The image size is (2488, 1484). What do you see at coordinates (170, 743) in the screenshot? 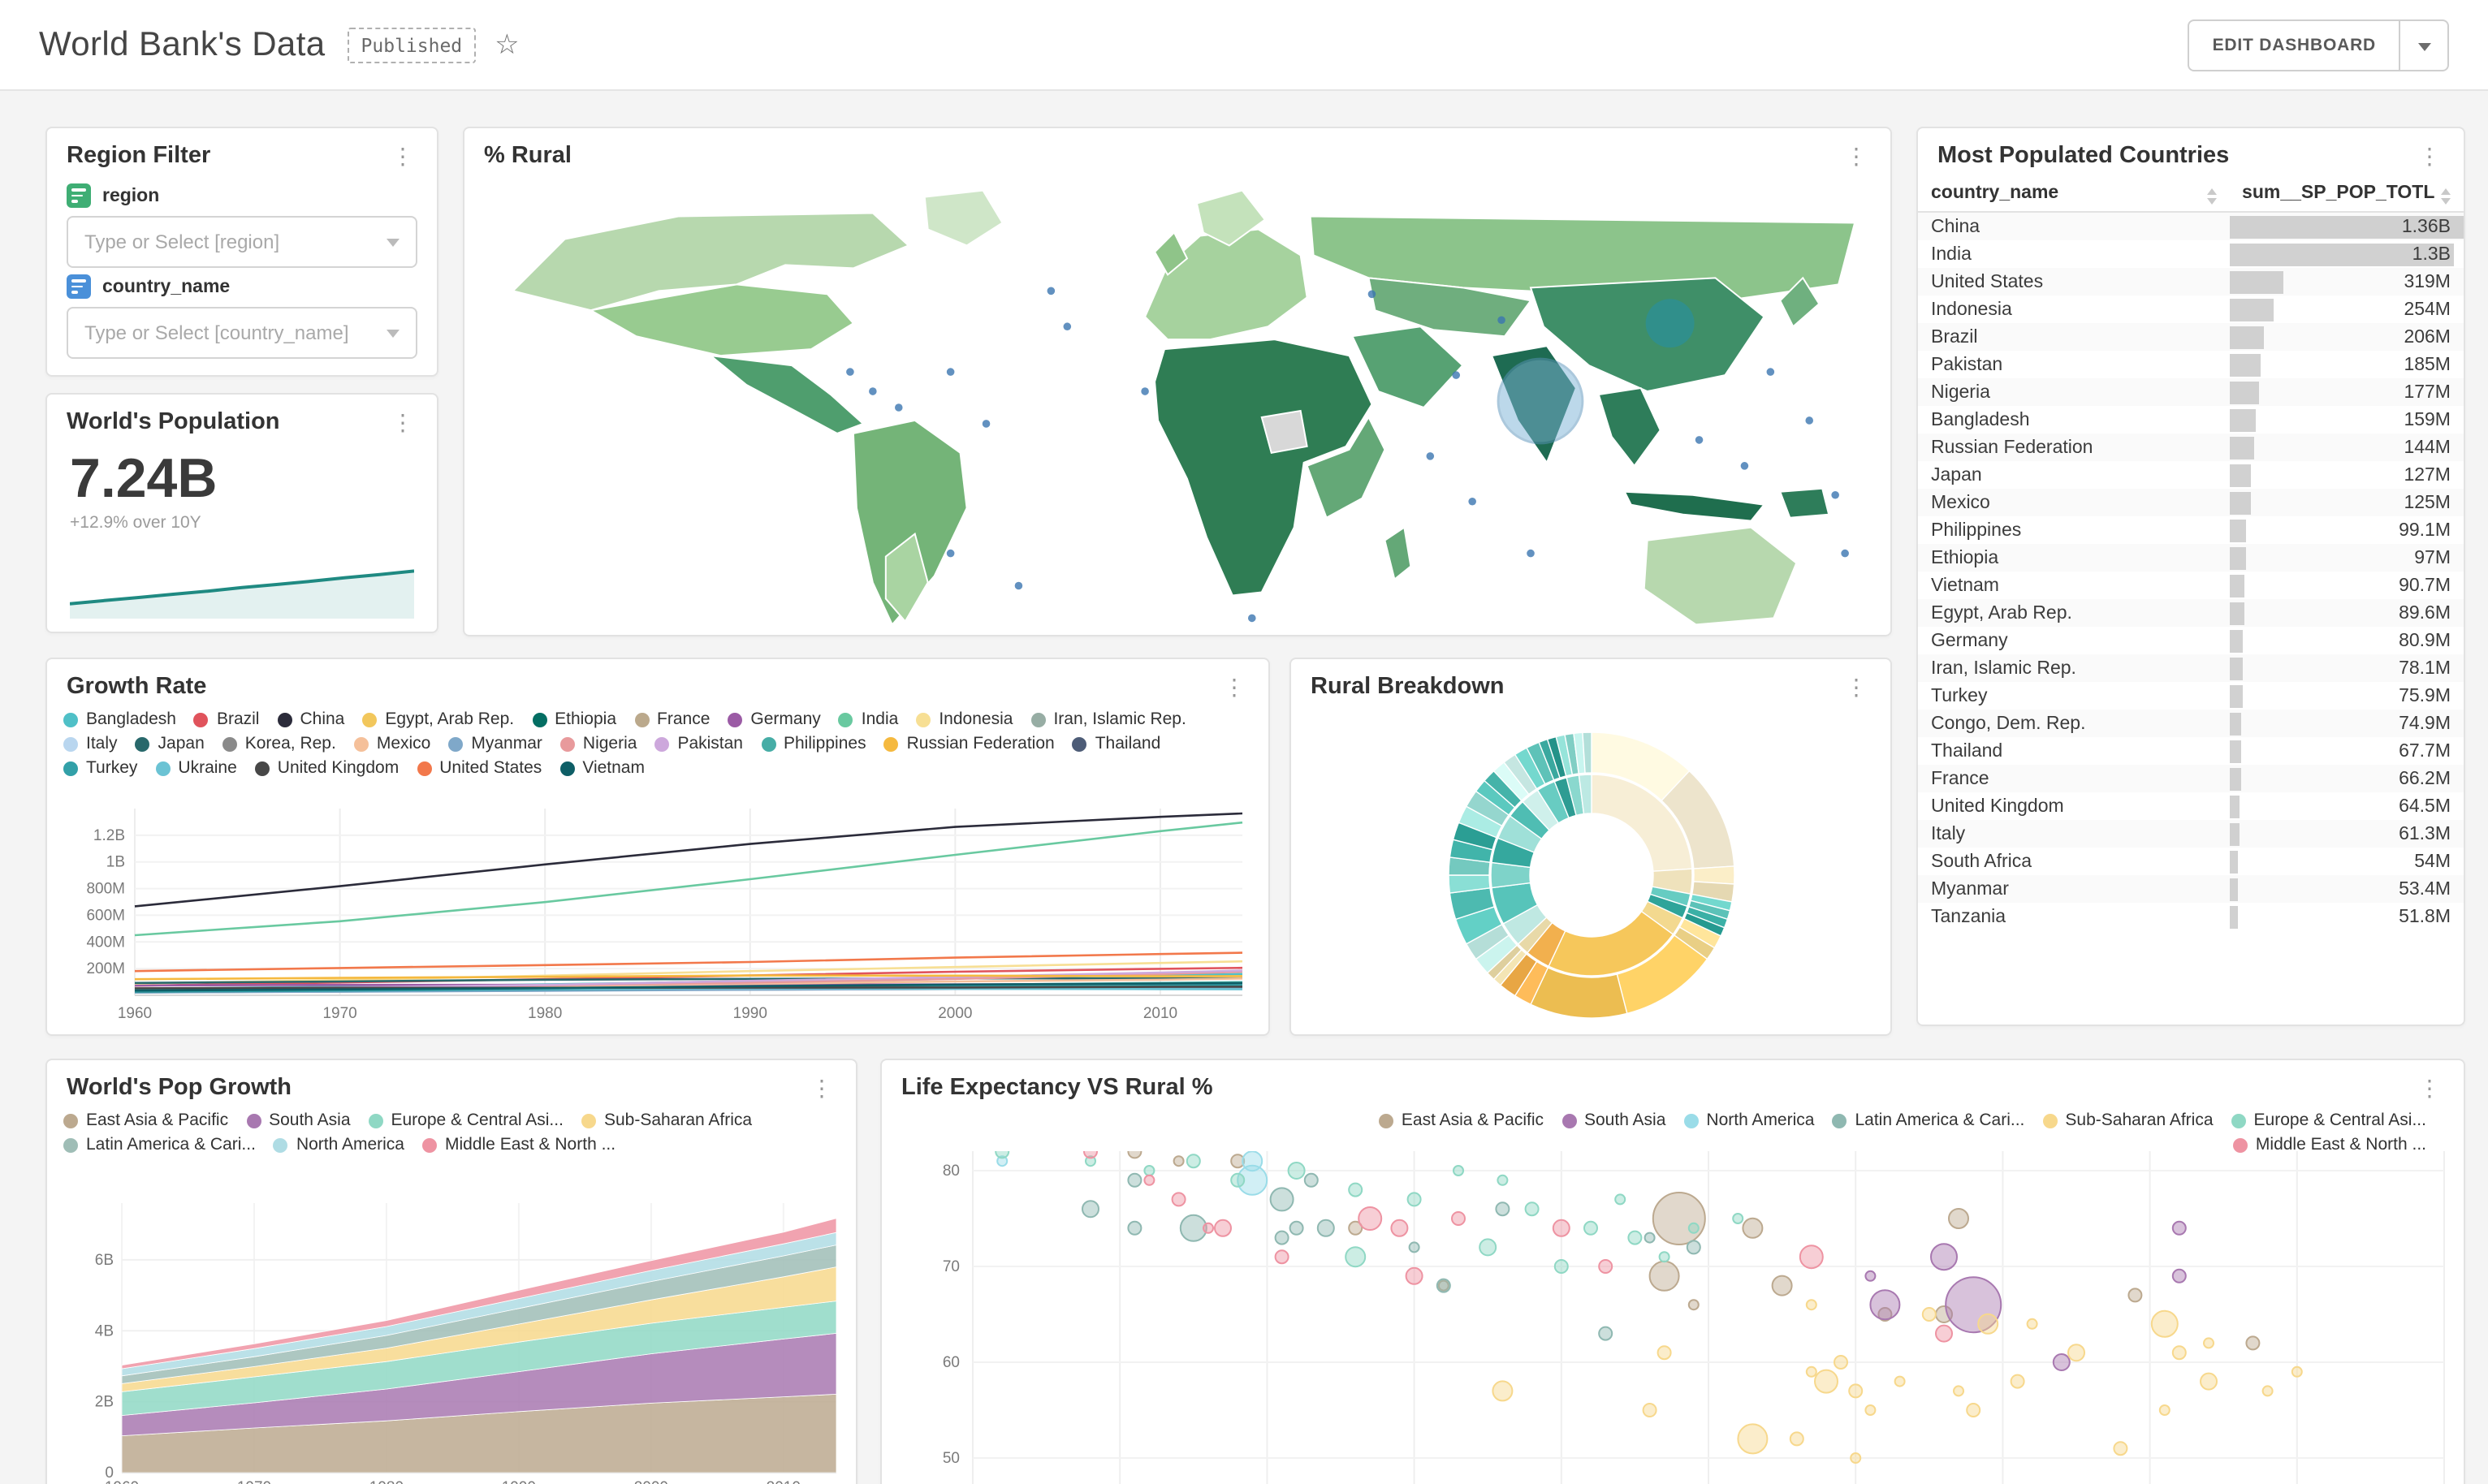
I see `legend-item: Japan` at bounding box center [170, 743].